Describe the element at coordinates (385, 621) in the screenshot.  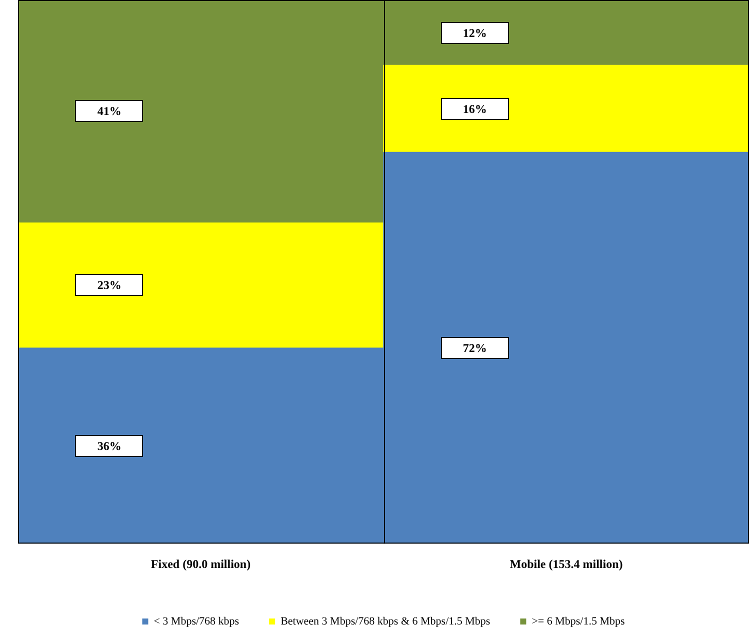
I see `legend-label: Between 3 Mbps/768 kbps & 6 Mbps/1.5 Mbps` at that location.